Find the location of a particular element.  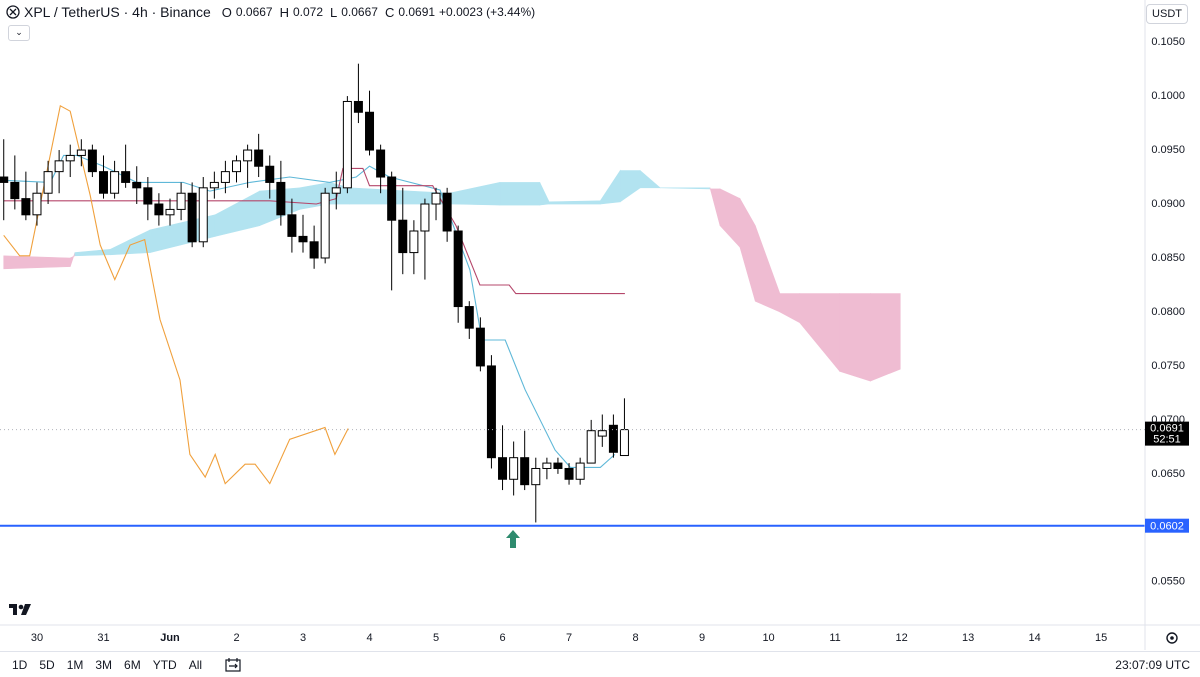

x-tick-label: 11 is located at coordinates (834, 638).